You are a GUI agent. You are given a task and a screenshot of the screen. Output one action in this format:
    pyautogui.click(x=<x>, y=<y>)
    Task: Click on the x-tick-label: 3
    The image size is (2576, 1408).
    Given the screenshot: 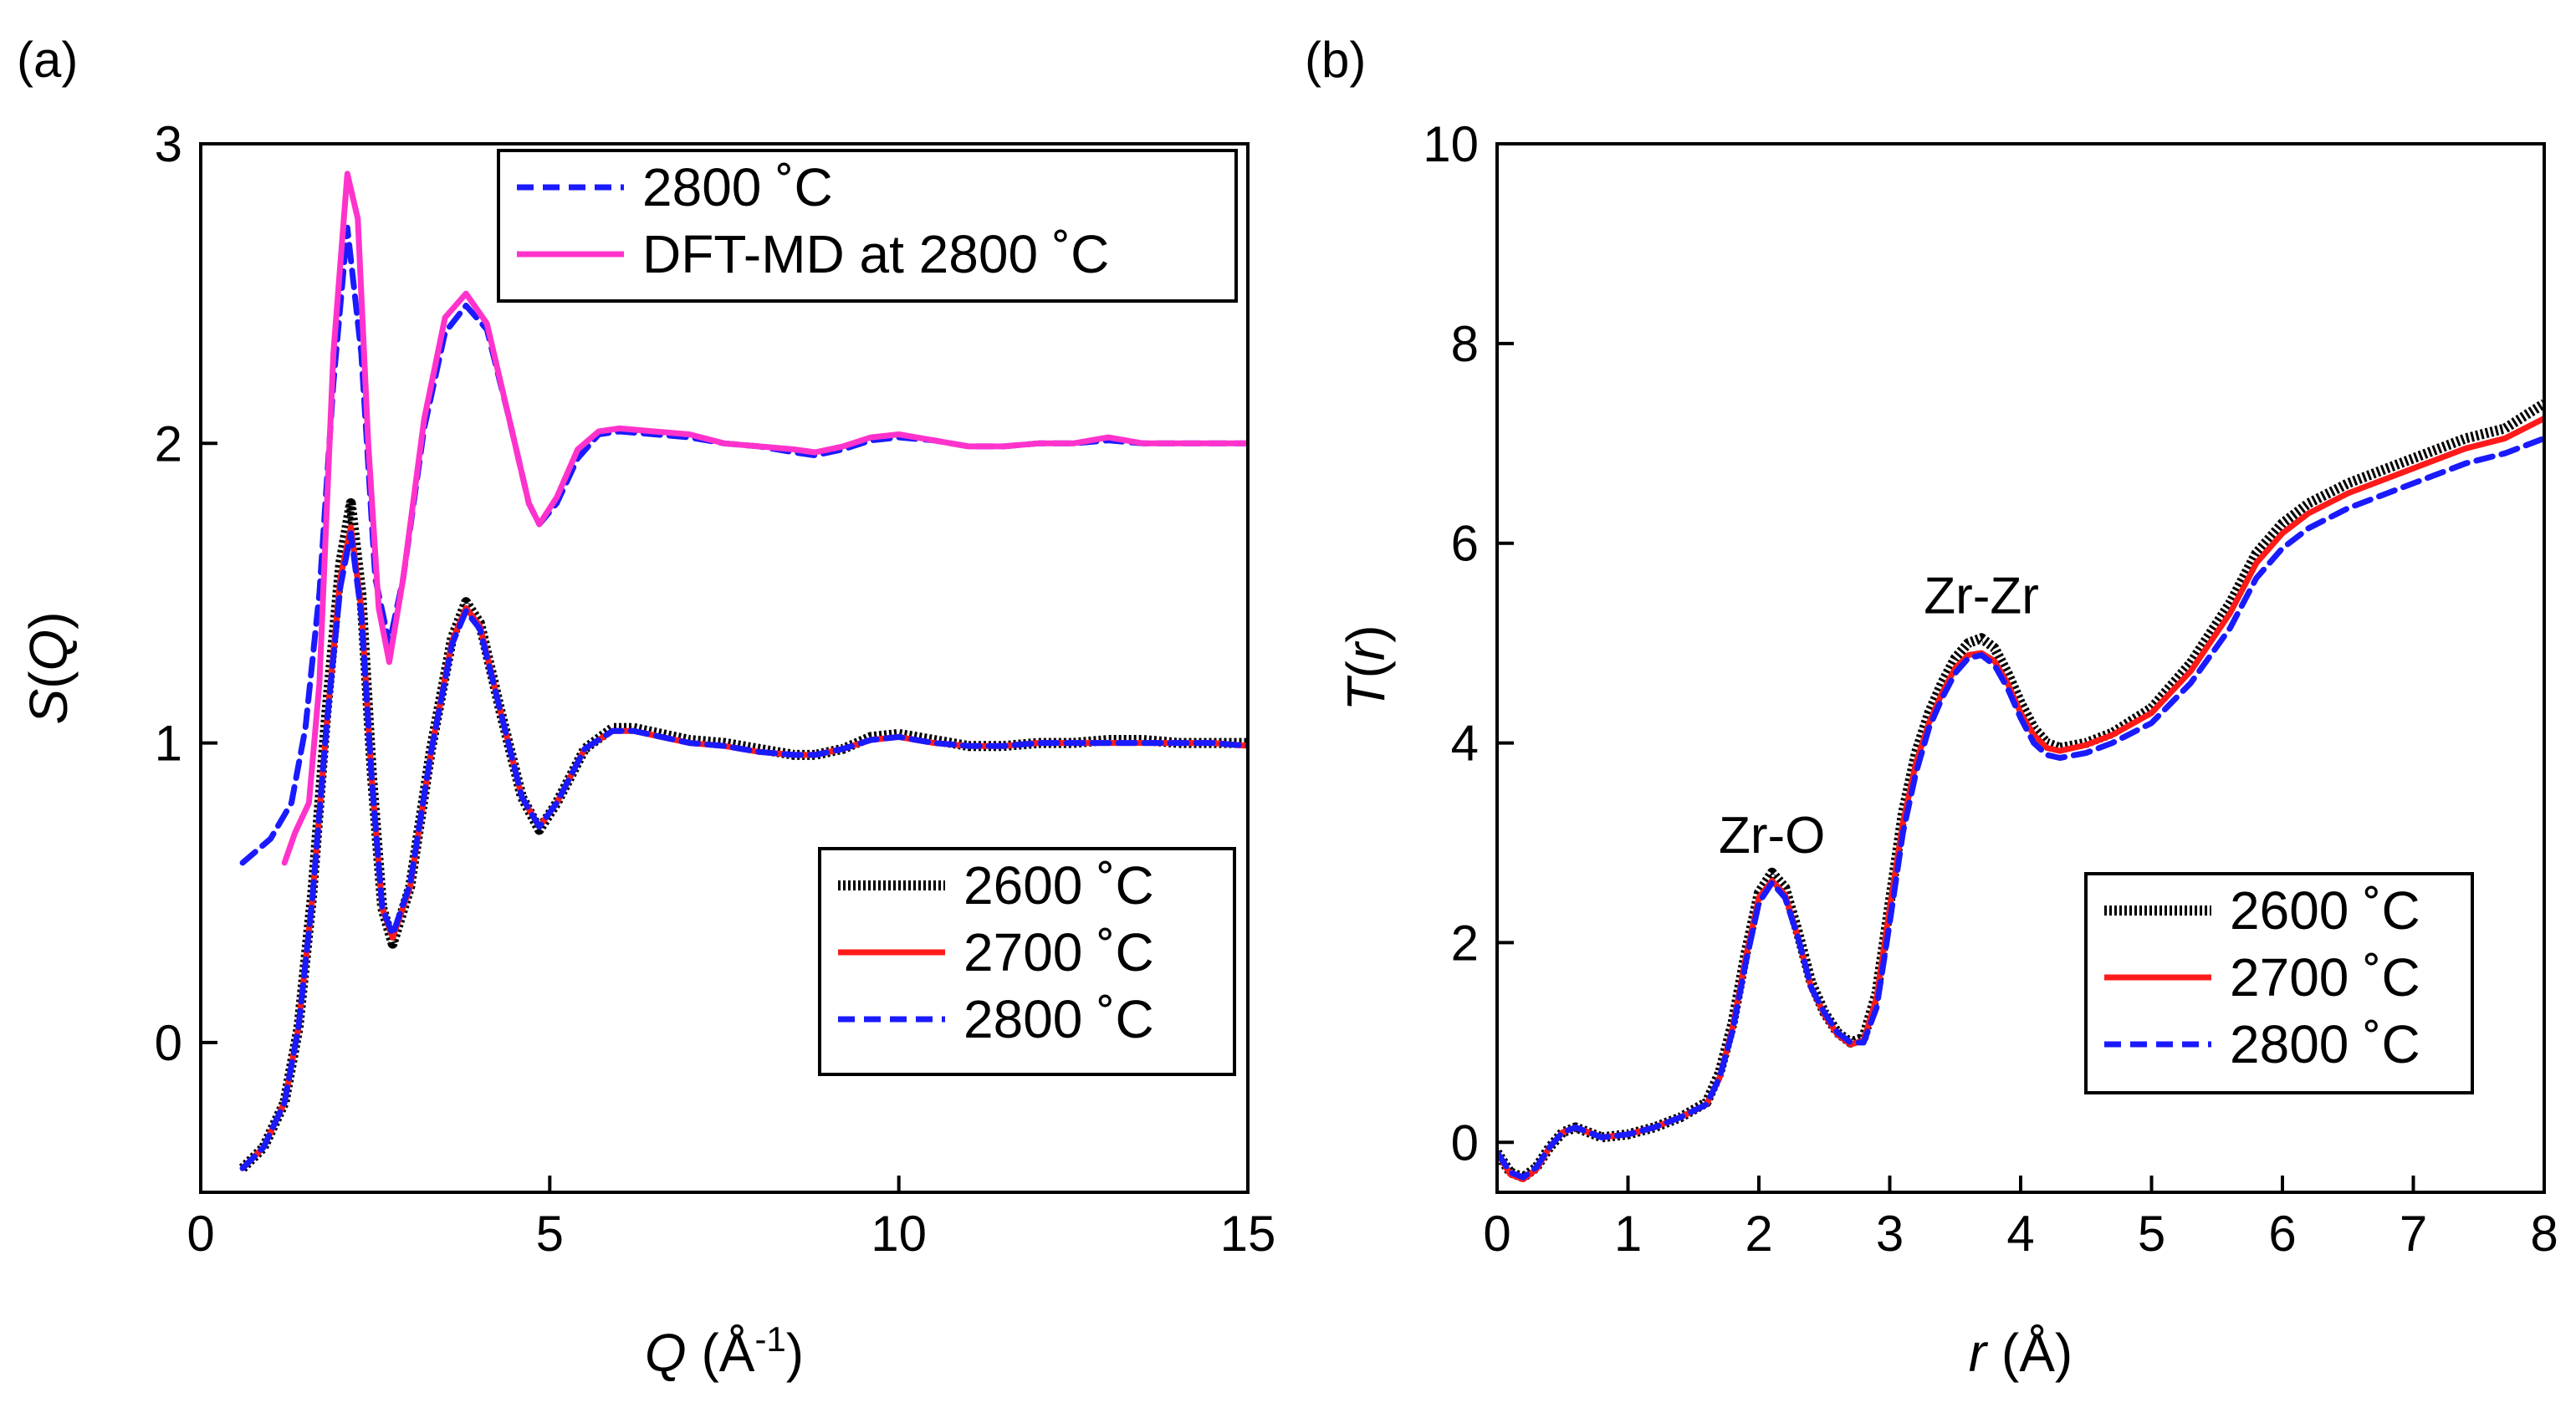 What is the action you would take?
    pyautogui.click(x=1890, y=1234)
    